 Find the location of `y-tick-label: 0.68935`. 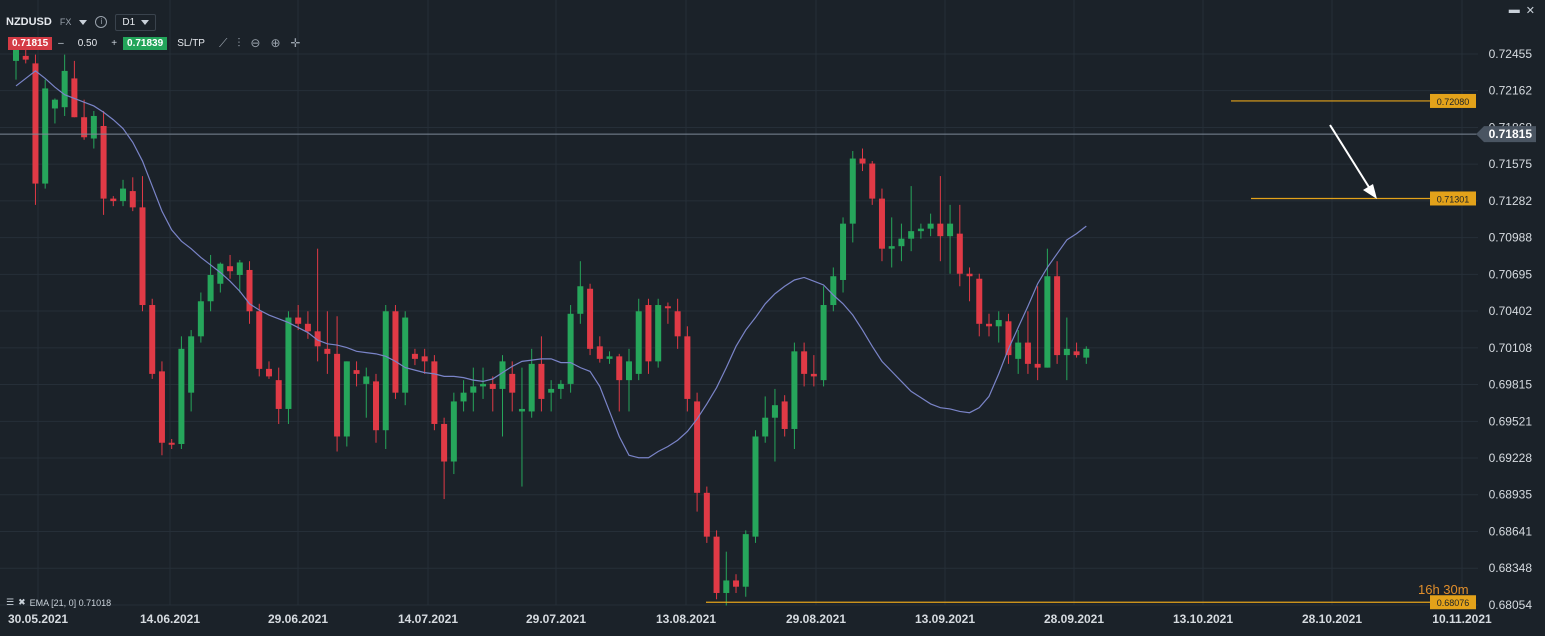

y-tick-label: 0.68935 is located at coordinates (1511, 495).